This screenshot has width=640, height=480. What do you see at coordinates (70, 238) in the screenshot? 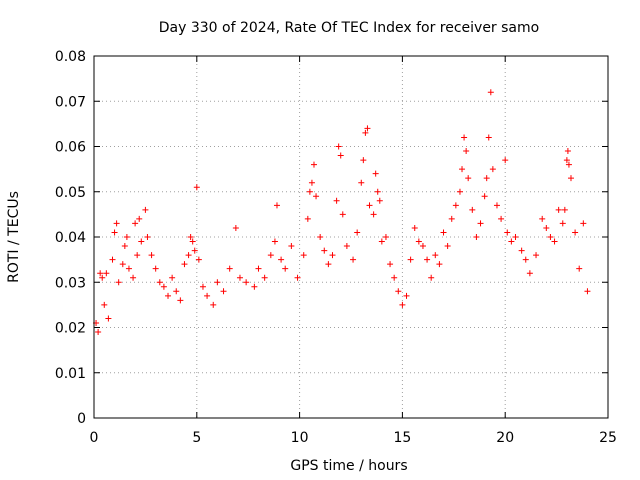
I see `y-tick-label: 0.04` at bounding box center [70, 238].